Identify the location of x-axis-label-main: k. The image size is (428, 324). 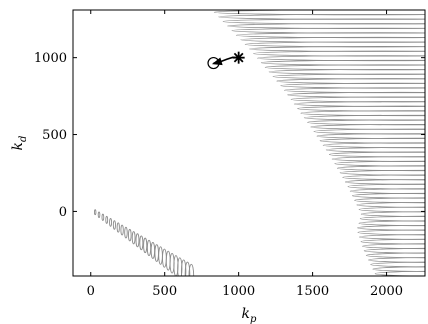
(246, 314).